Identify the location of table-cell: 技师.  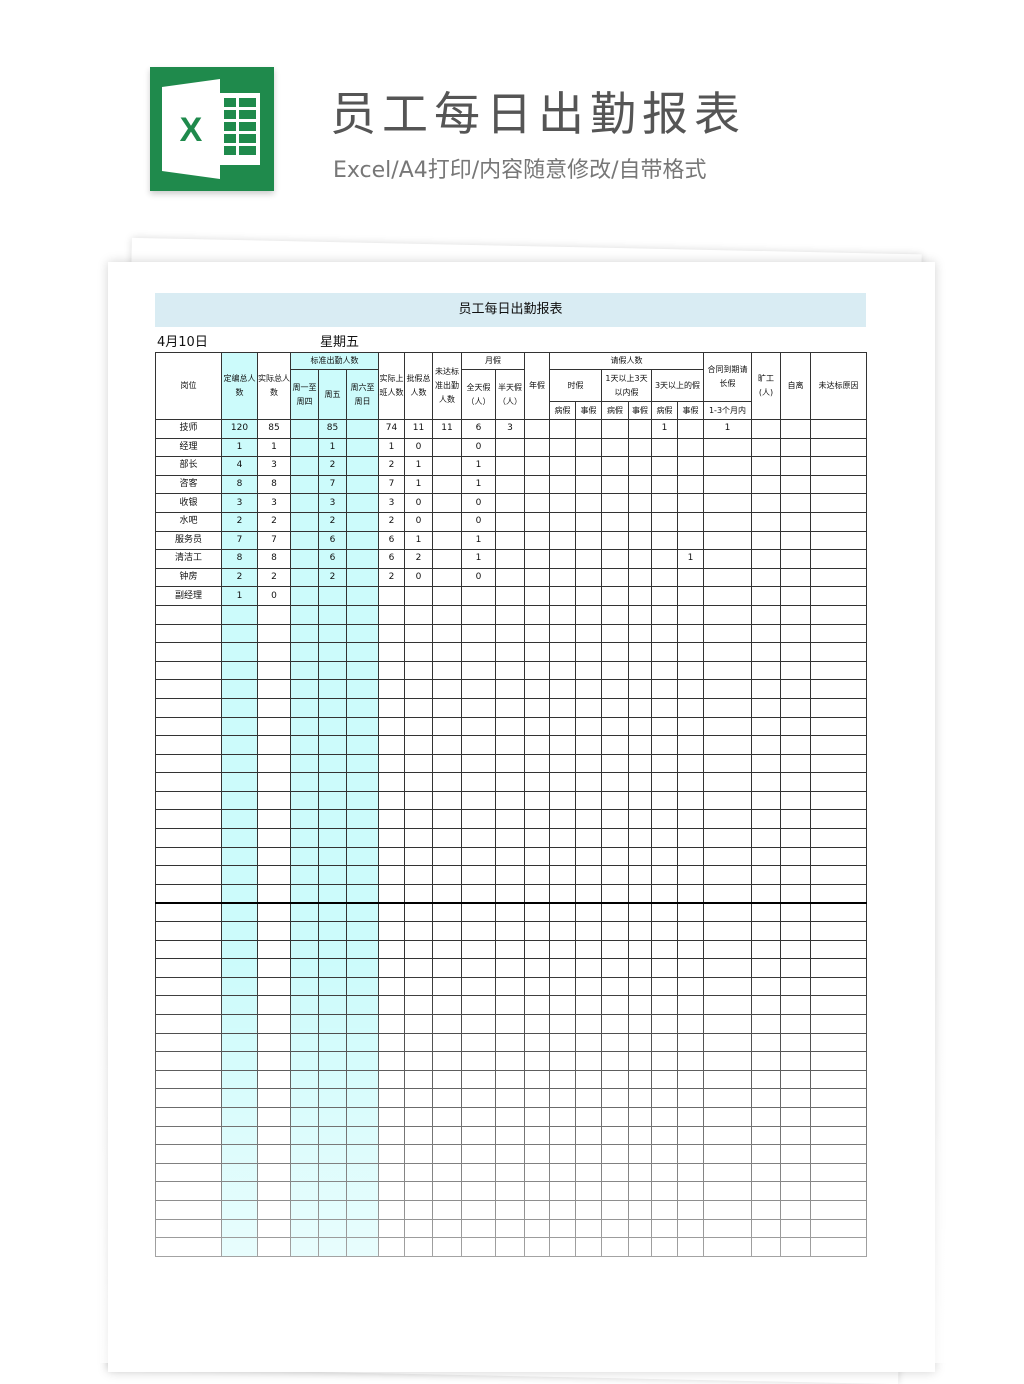
(188, 429).